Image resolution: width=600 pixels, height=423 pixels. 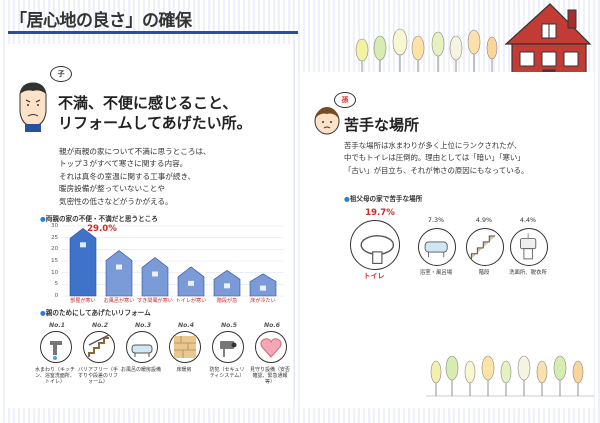 What do you see at coordinates (484, 220) in the screenshot?
I see `place-percent: 4.9%` at bounding box center [484, 220].